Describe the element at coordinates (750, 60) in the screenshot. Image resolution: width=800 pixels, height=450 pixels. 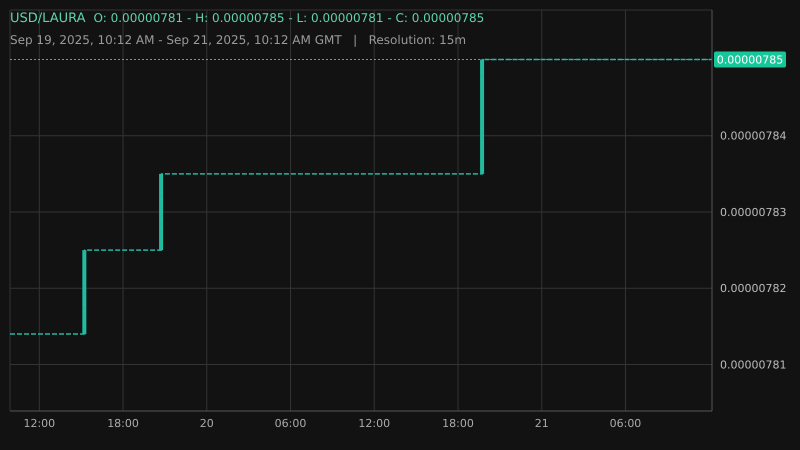
I see `ref-line-label: 0.00000785` at that location.